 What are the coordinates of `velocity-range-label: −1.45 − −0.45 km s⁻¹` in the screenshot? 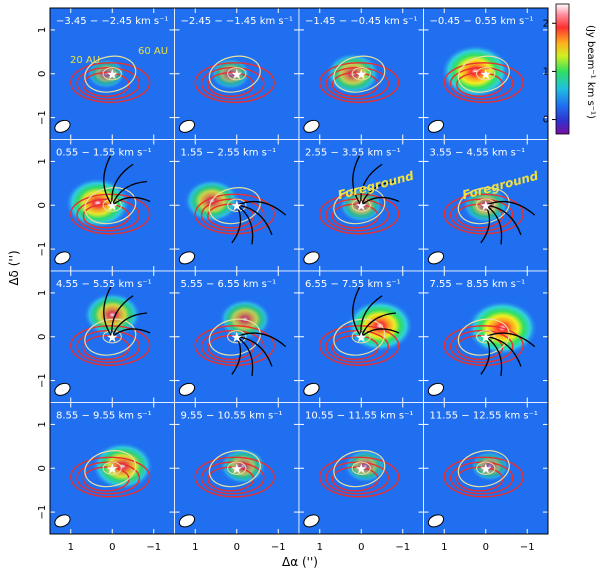 It's located at (361, 21).